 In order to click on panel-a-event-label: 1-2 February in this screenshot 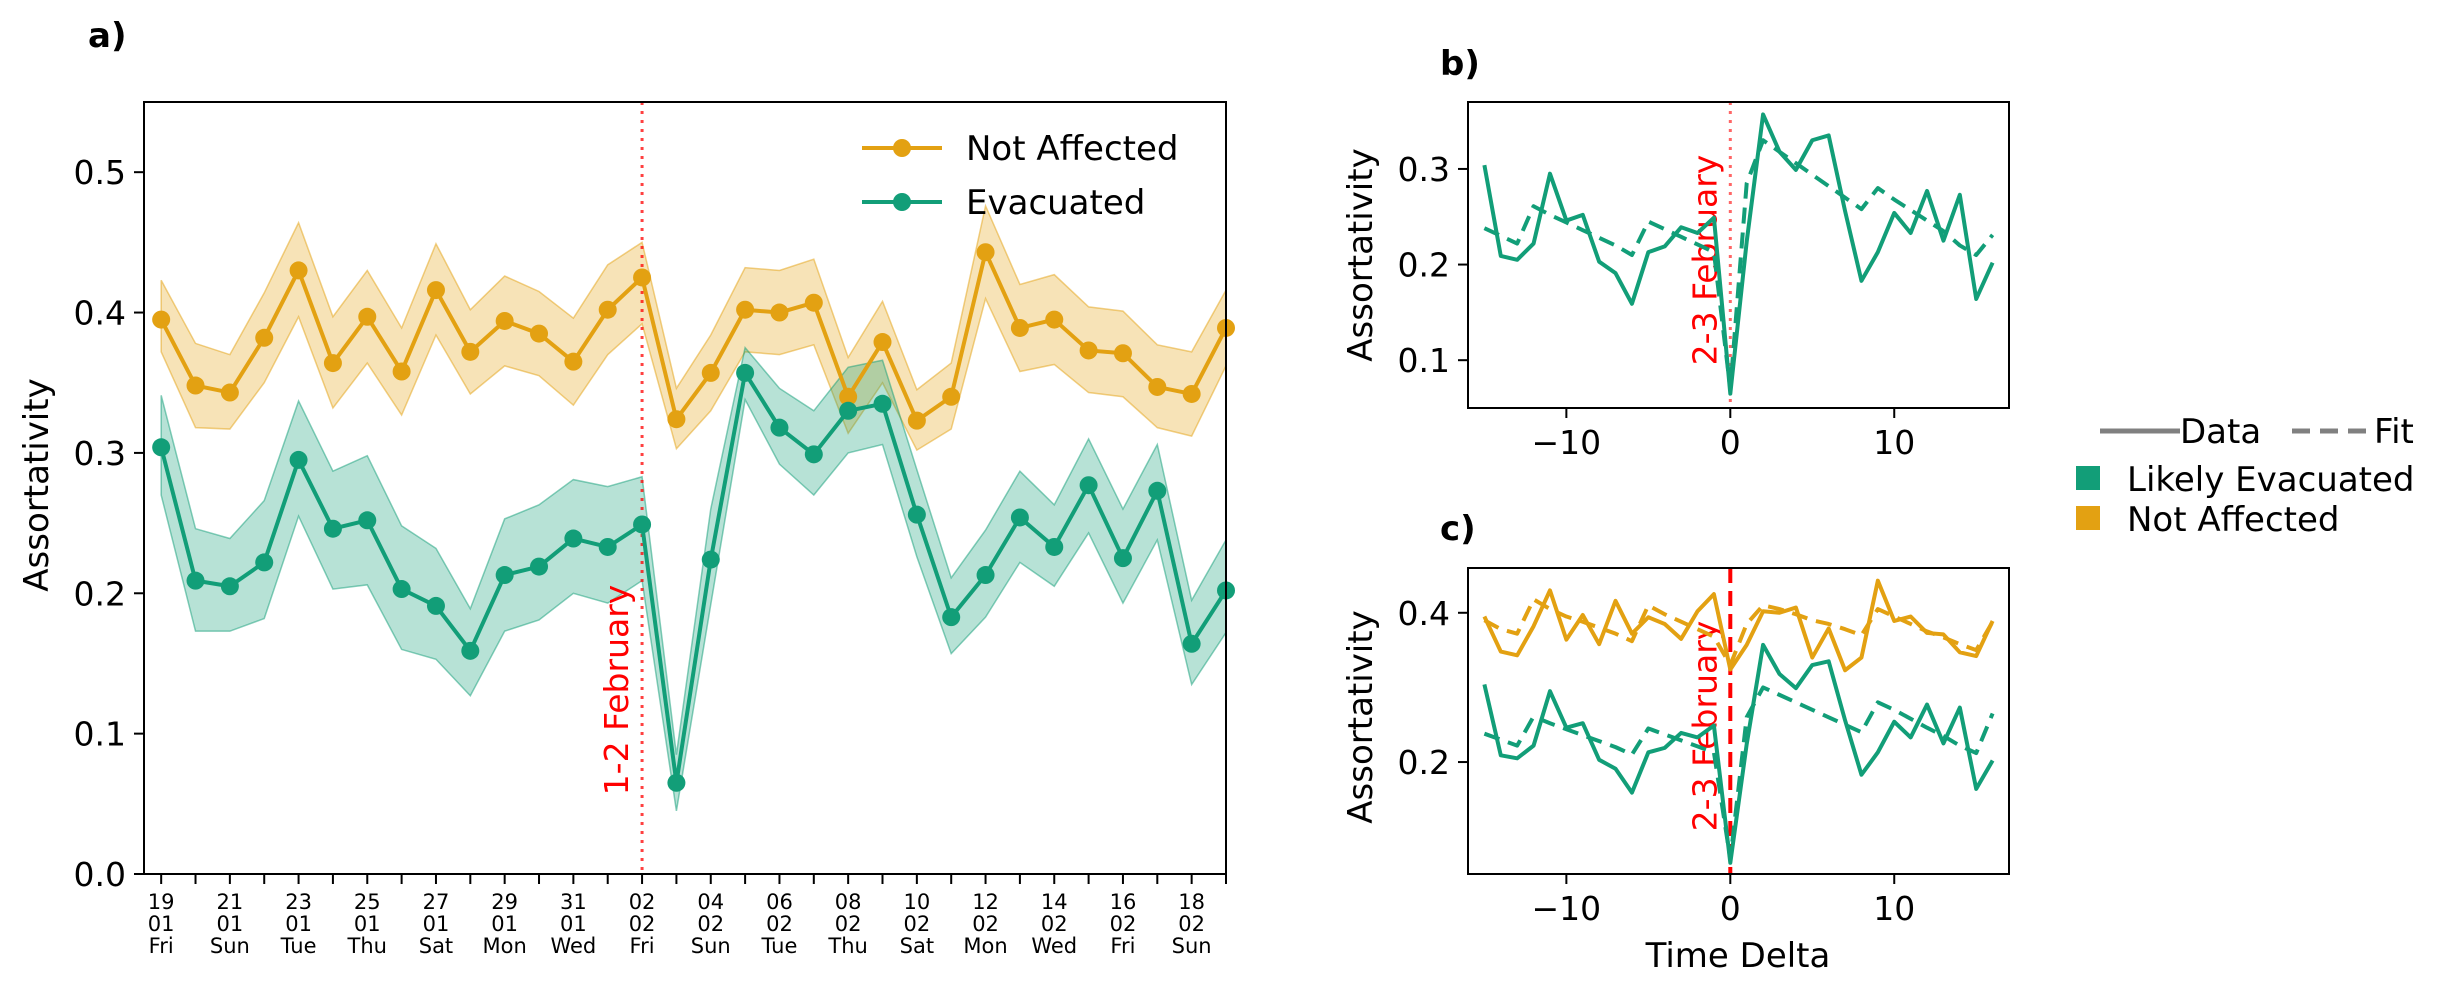, I will do `click(616, 690)`.